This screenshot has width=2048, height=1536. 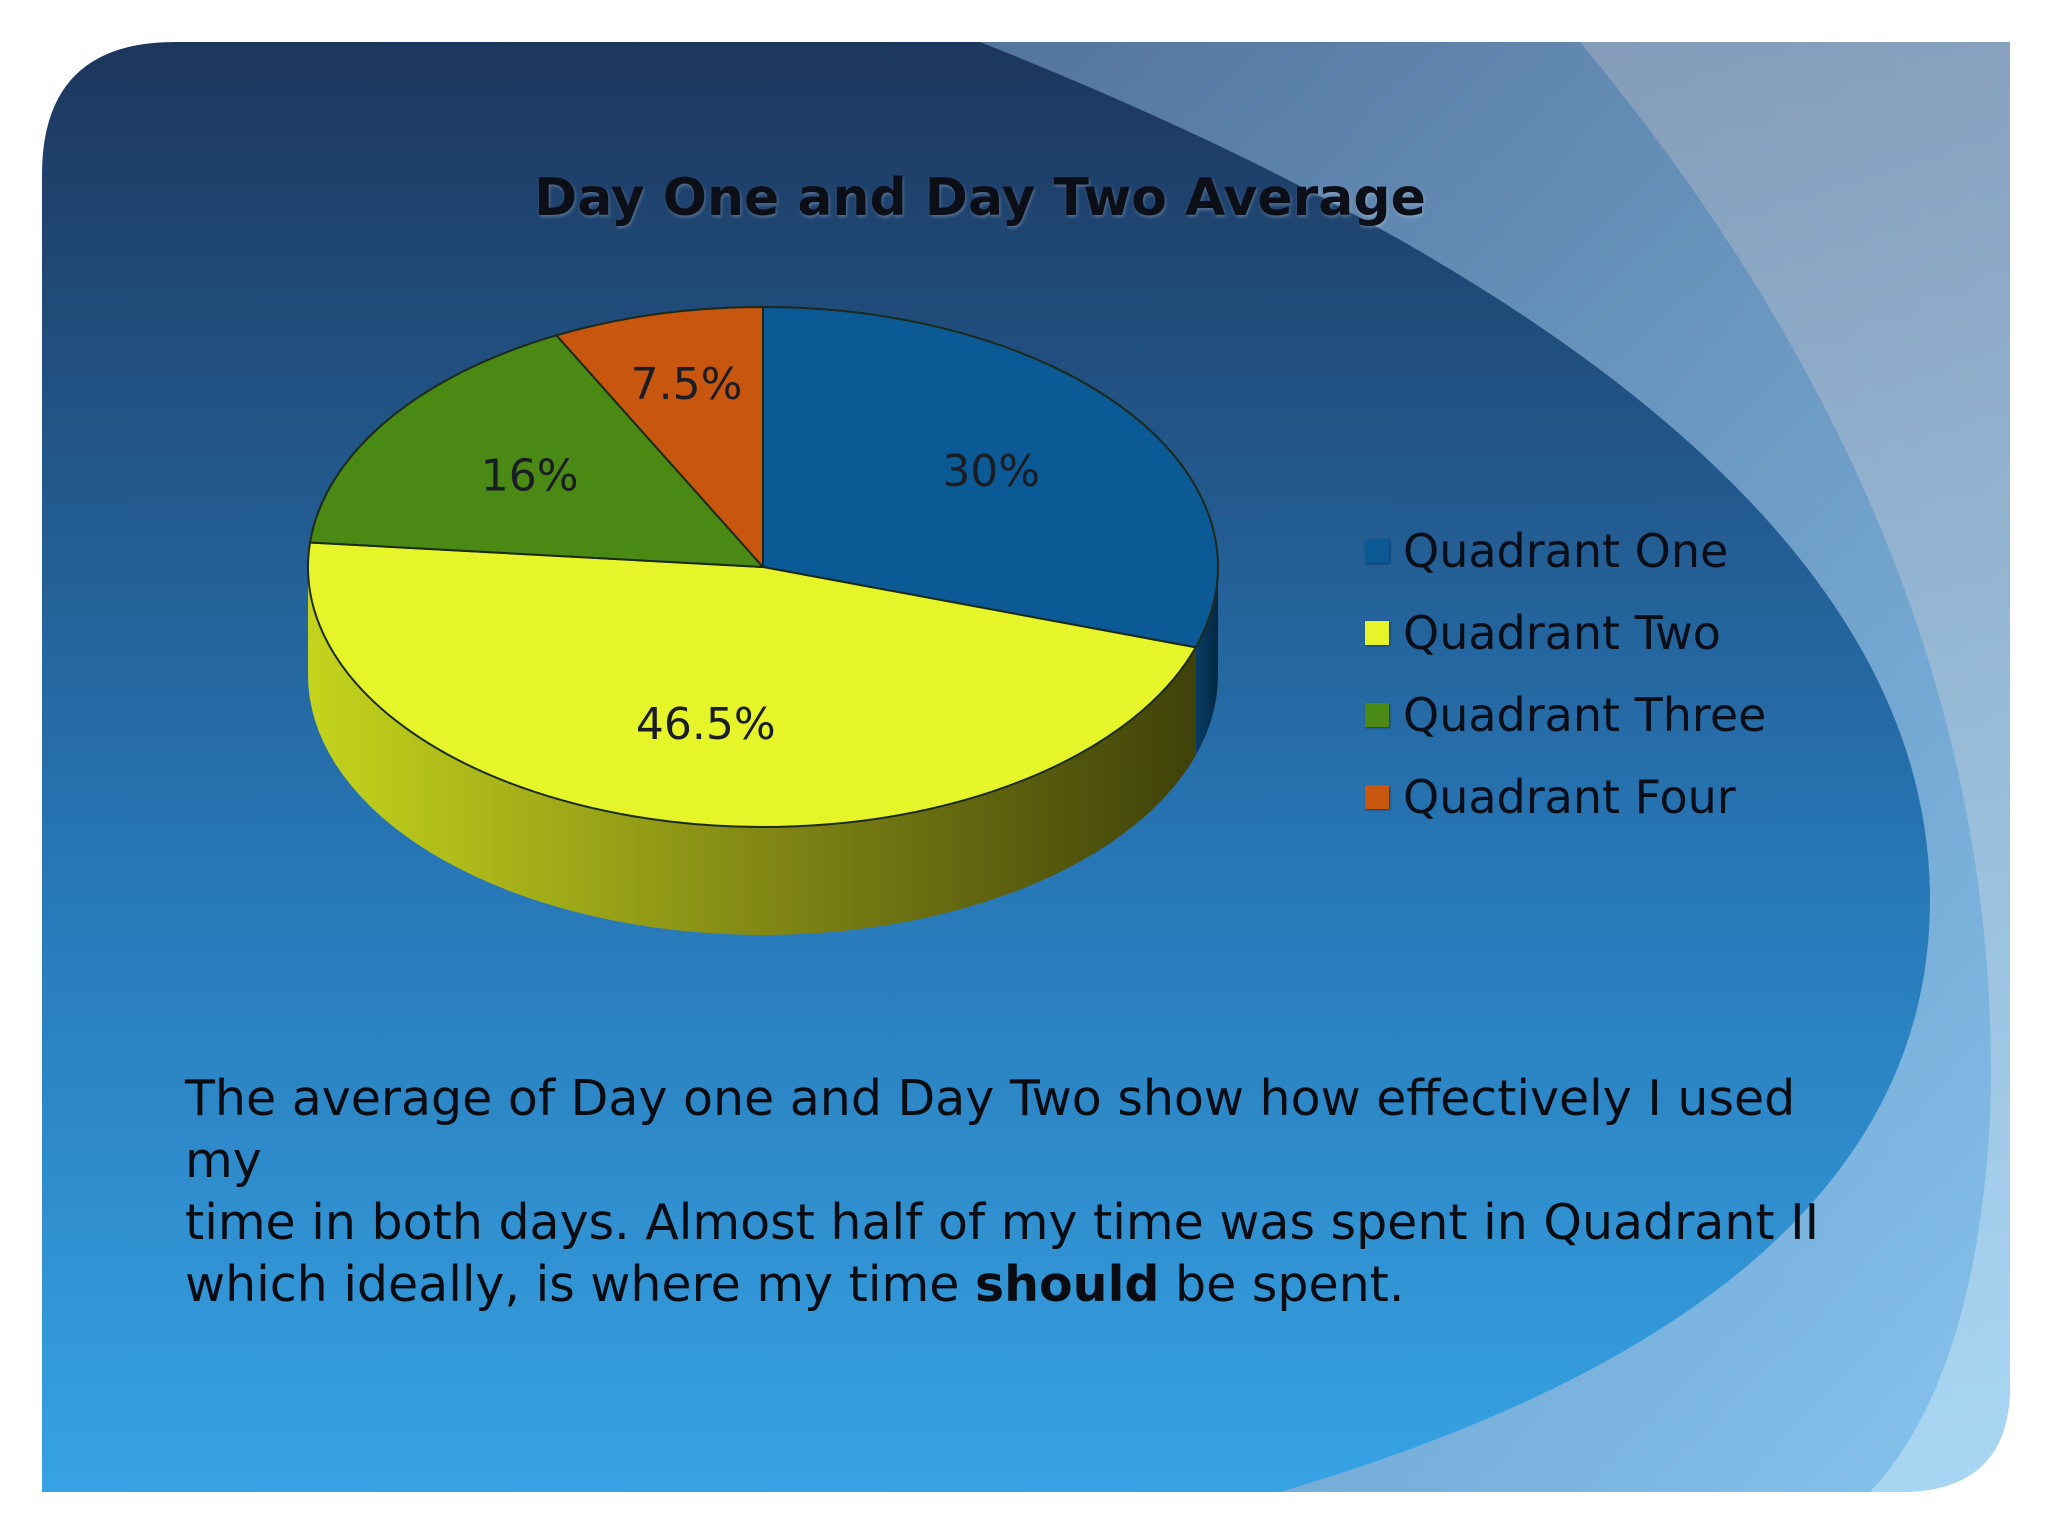 I want to click on pie-data-label: 7.5%, so click(x=687, y=384).